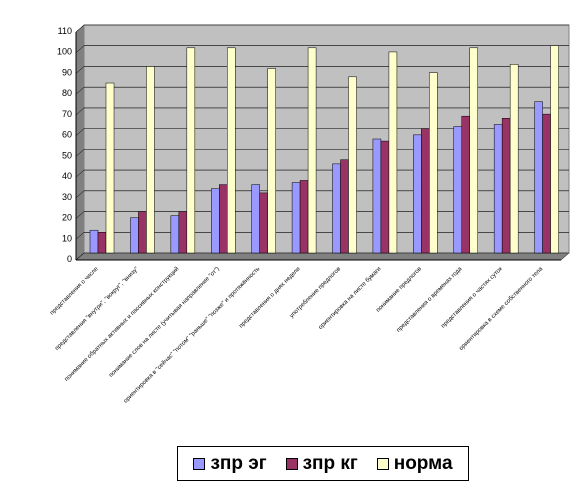 Image resolution: width=579 pixels, height=489 pixels. I want to click on x-category-label: понимание предлогов, so click(398, 289).